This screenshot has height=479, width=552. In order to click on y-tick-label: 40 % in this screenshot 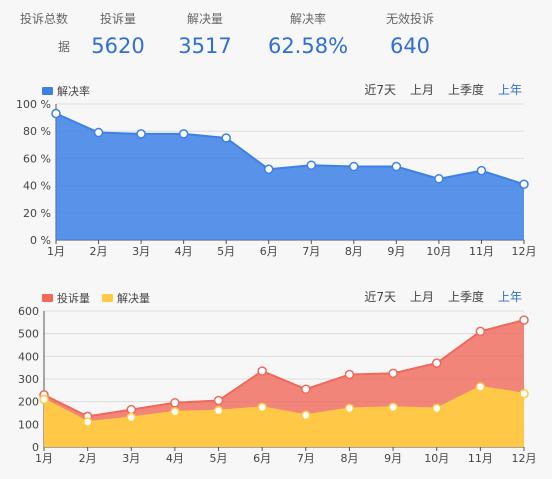, I will do `click(37, 186)`.